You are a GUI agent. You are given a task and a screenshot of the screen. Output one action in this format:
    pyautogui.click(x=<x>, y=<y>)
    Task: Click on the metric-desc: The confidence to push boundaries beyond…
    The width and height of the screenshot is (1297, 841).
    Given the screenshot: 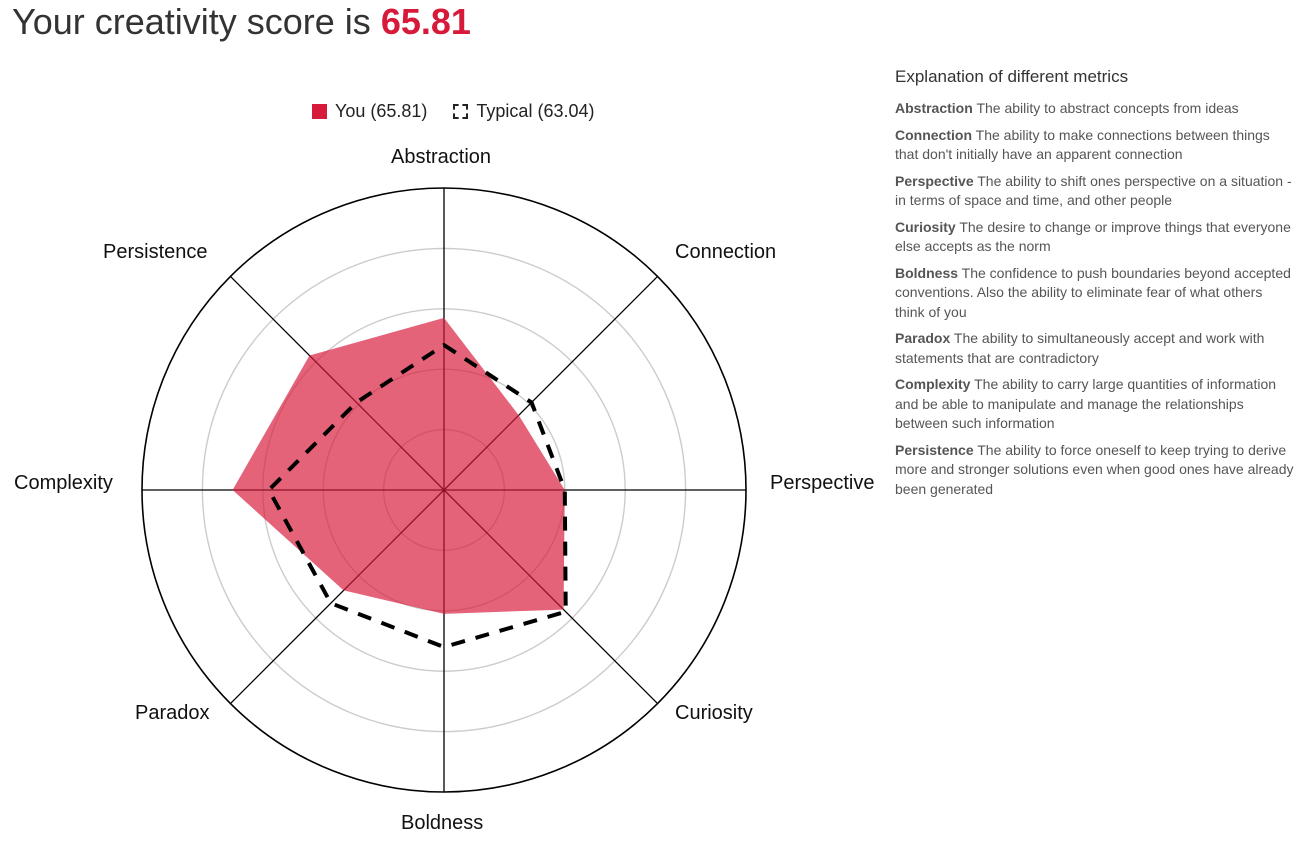 What is the action you would take?
    pyautogui.click(x=1093, y=292)
    